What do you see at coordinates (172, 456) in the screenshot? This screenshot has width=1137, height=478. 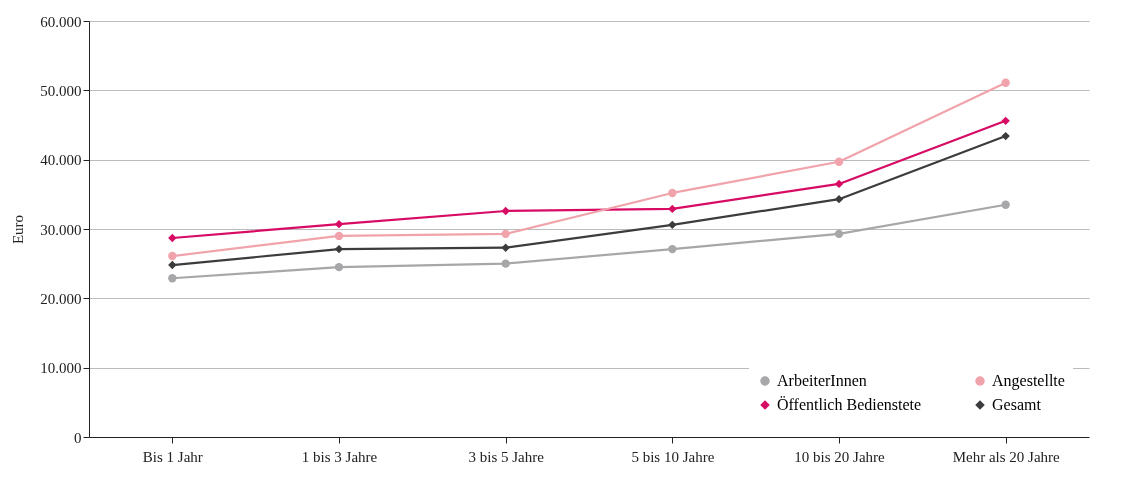 I see `x-tick-label: Bis 1 Jahr` at bounding box center [172, 456].